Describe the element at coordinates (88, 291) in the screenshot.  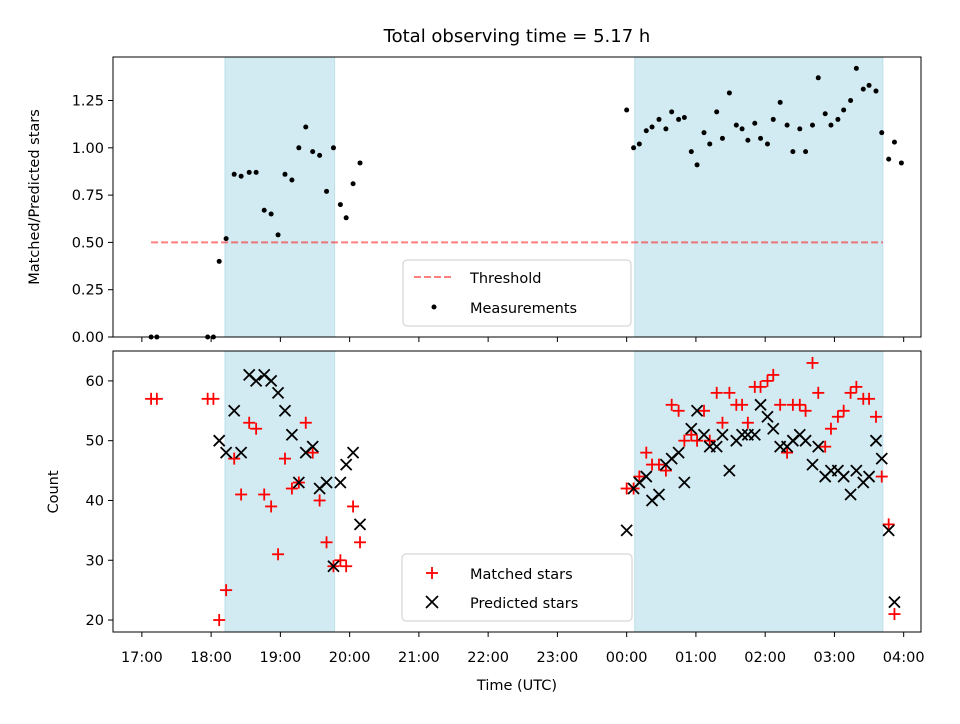
I see `y-tick-label: 0.25` at that location.